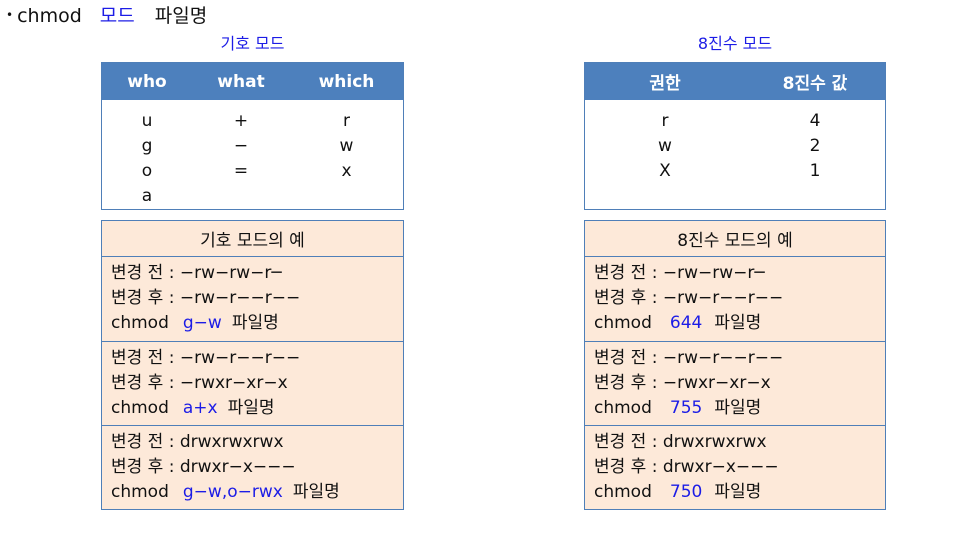  Describe the element at coordinates (252, 170) in the screenshot. I see `table-row: o = x` at that location.